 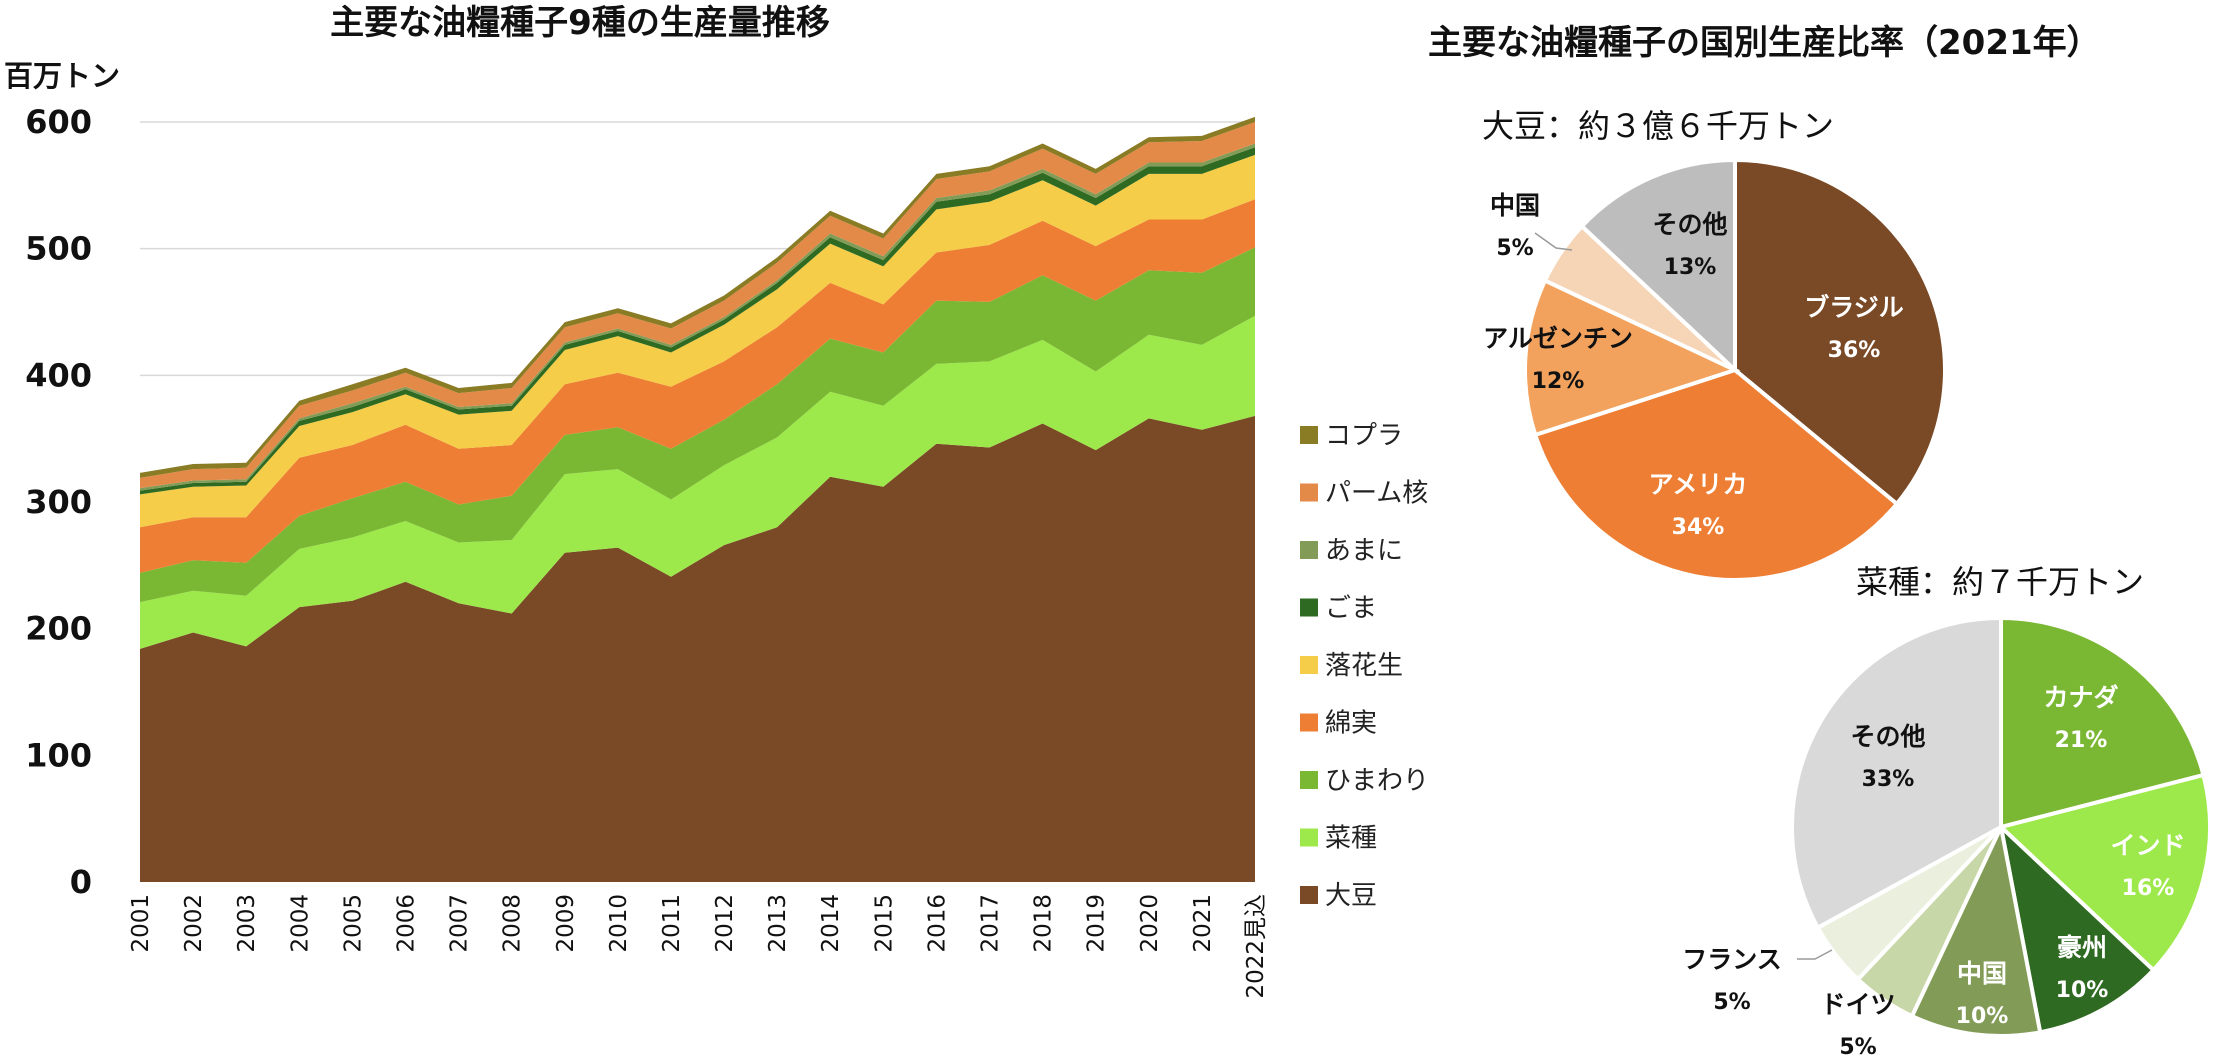 I want to click on x-tick-label: 2001, so click(x=141, y=923).